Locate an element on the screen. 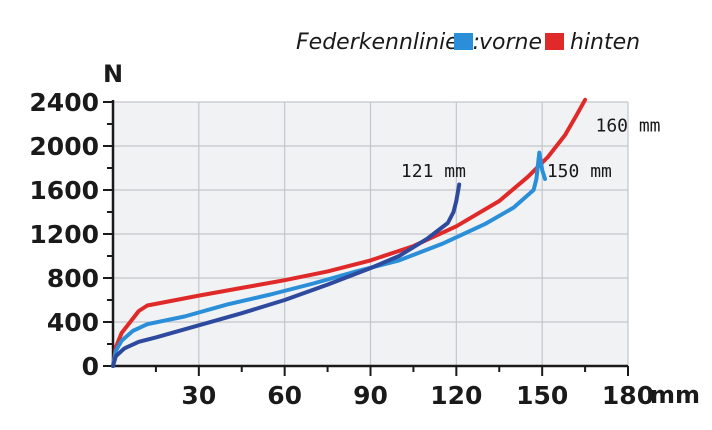 The height and width of the screenshot is (430, 712). y-tick-label: 1600 is located at coordinates (64, 190).